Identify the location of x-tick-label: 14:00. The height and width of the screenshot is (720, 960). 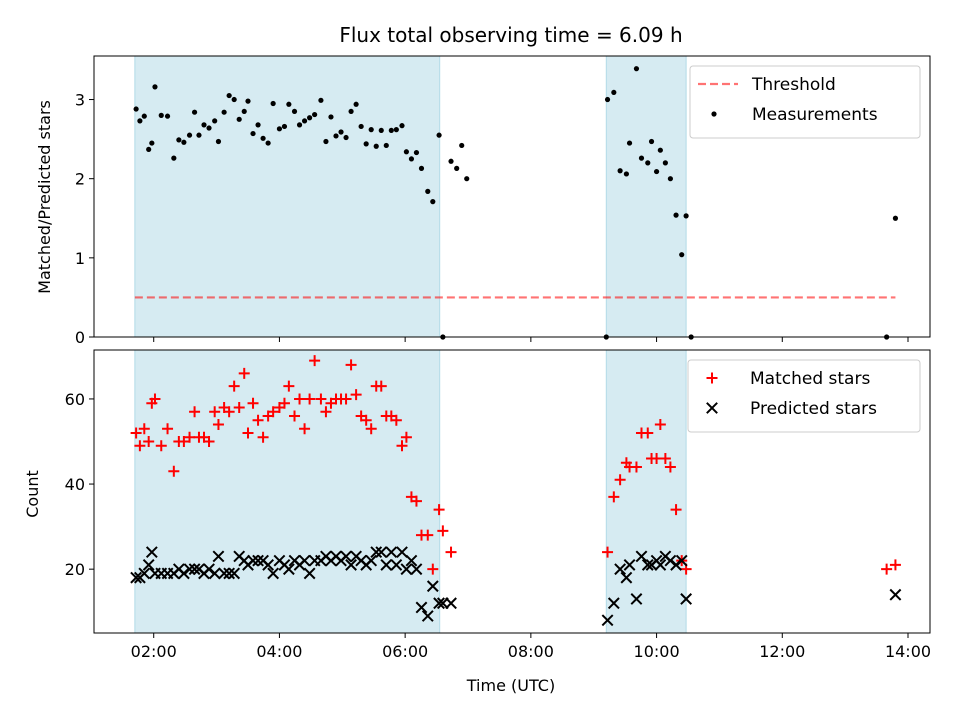
(908, 651).